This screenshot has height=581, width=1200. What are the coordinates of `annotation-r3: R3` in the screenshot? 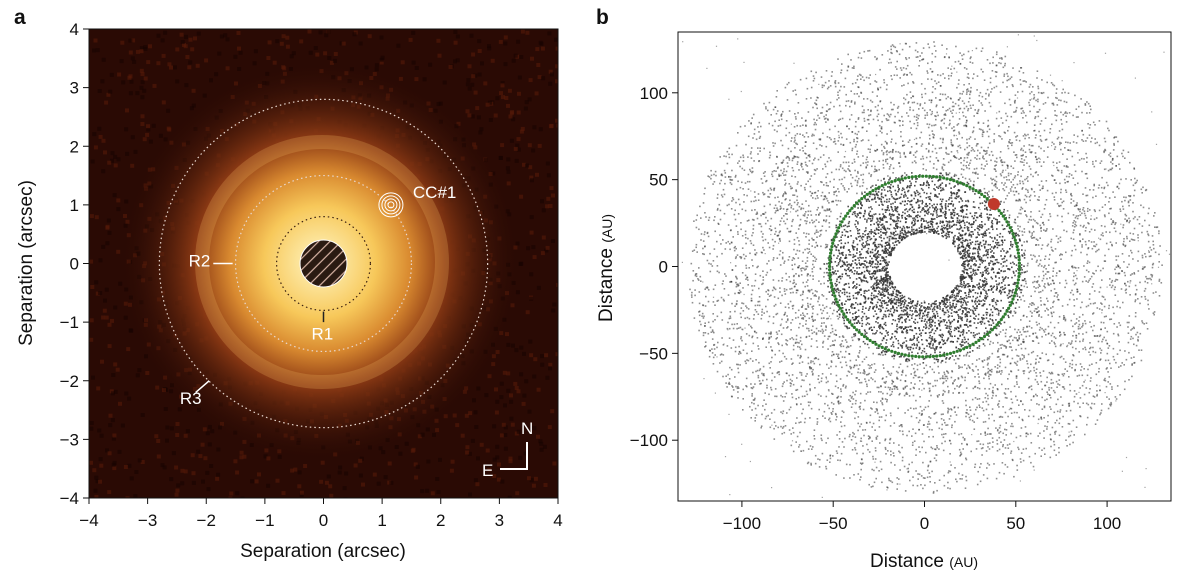 It's located at (191, 398).